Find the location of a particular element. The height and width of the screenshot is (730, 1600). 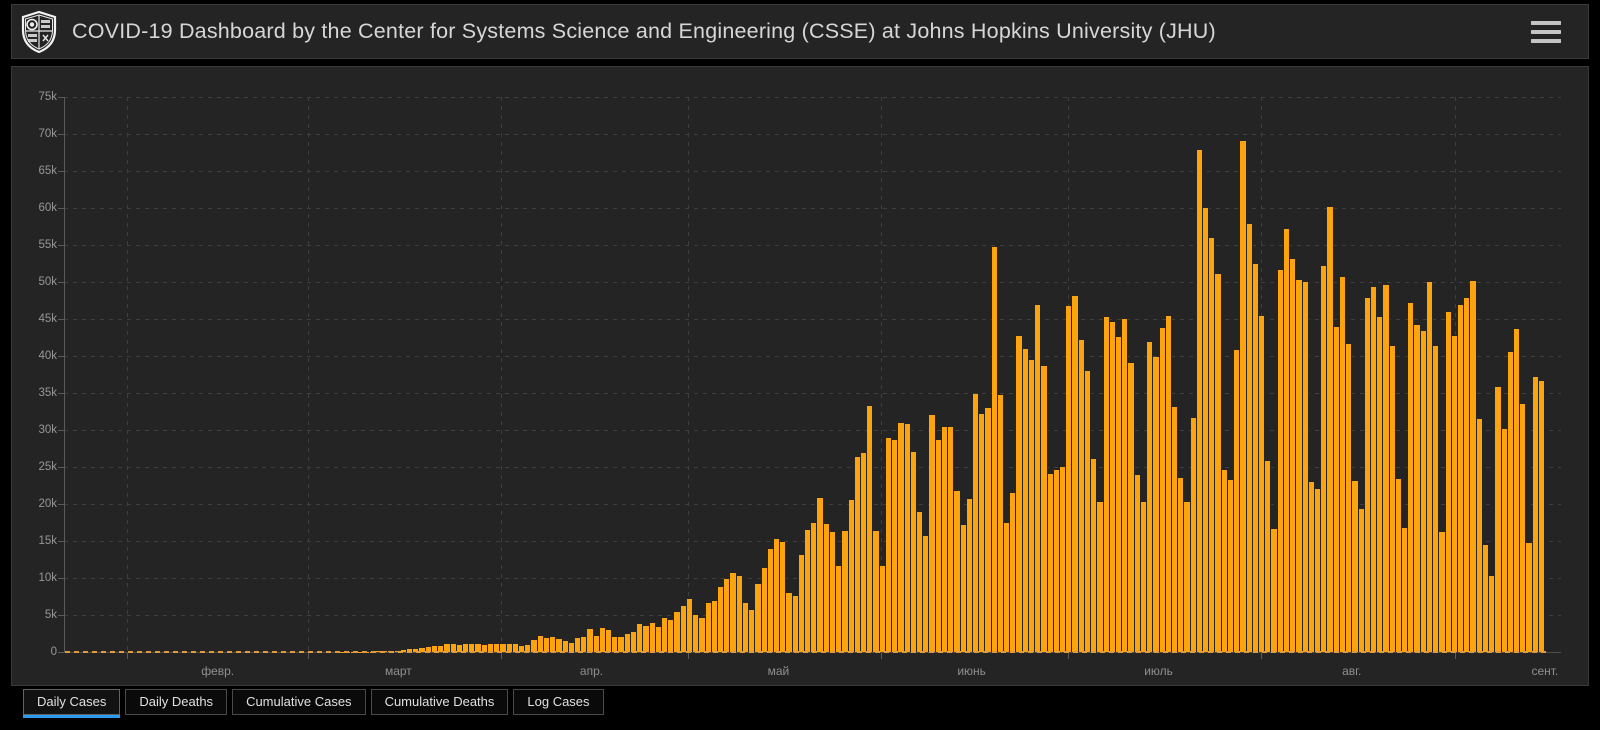

hamburger-menu-icon is located at coordinates (1546, 31).